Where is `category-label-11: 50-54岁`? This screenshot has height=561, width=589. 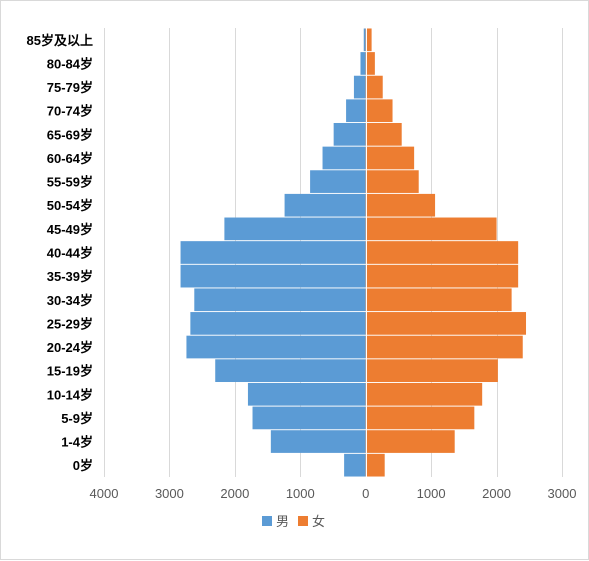
category-label-11: 50-54岁 is located at coordinates (70, 205).